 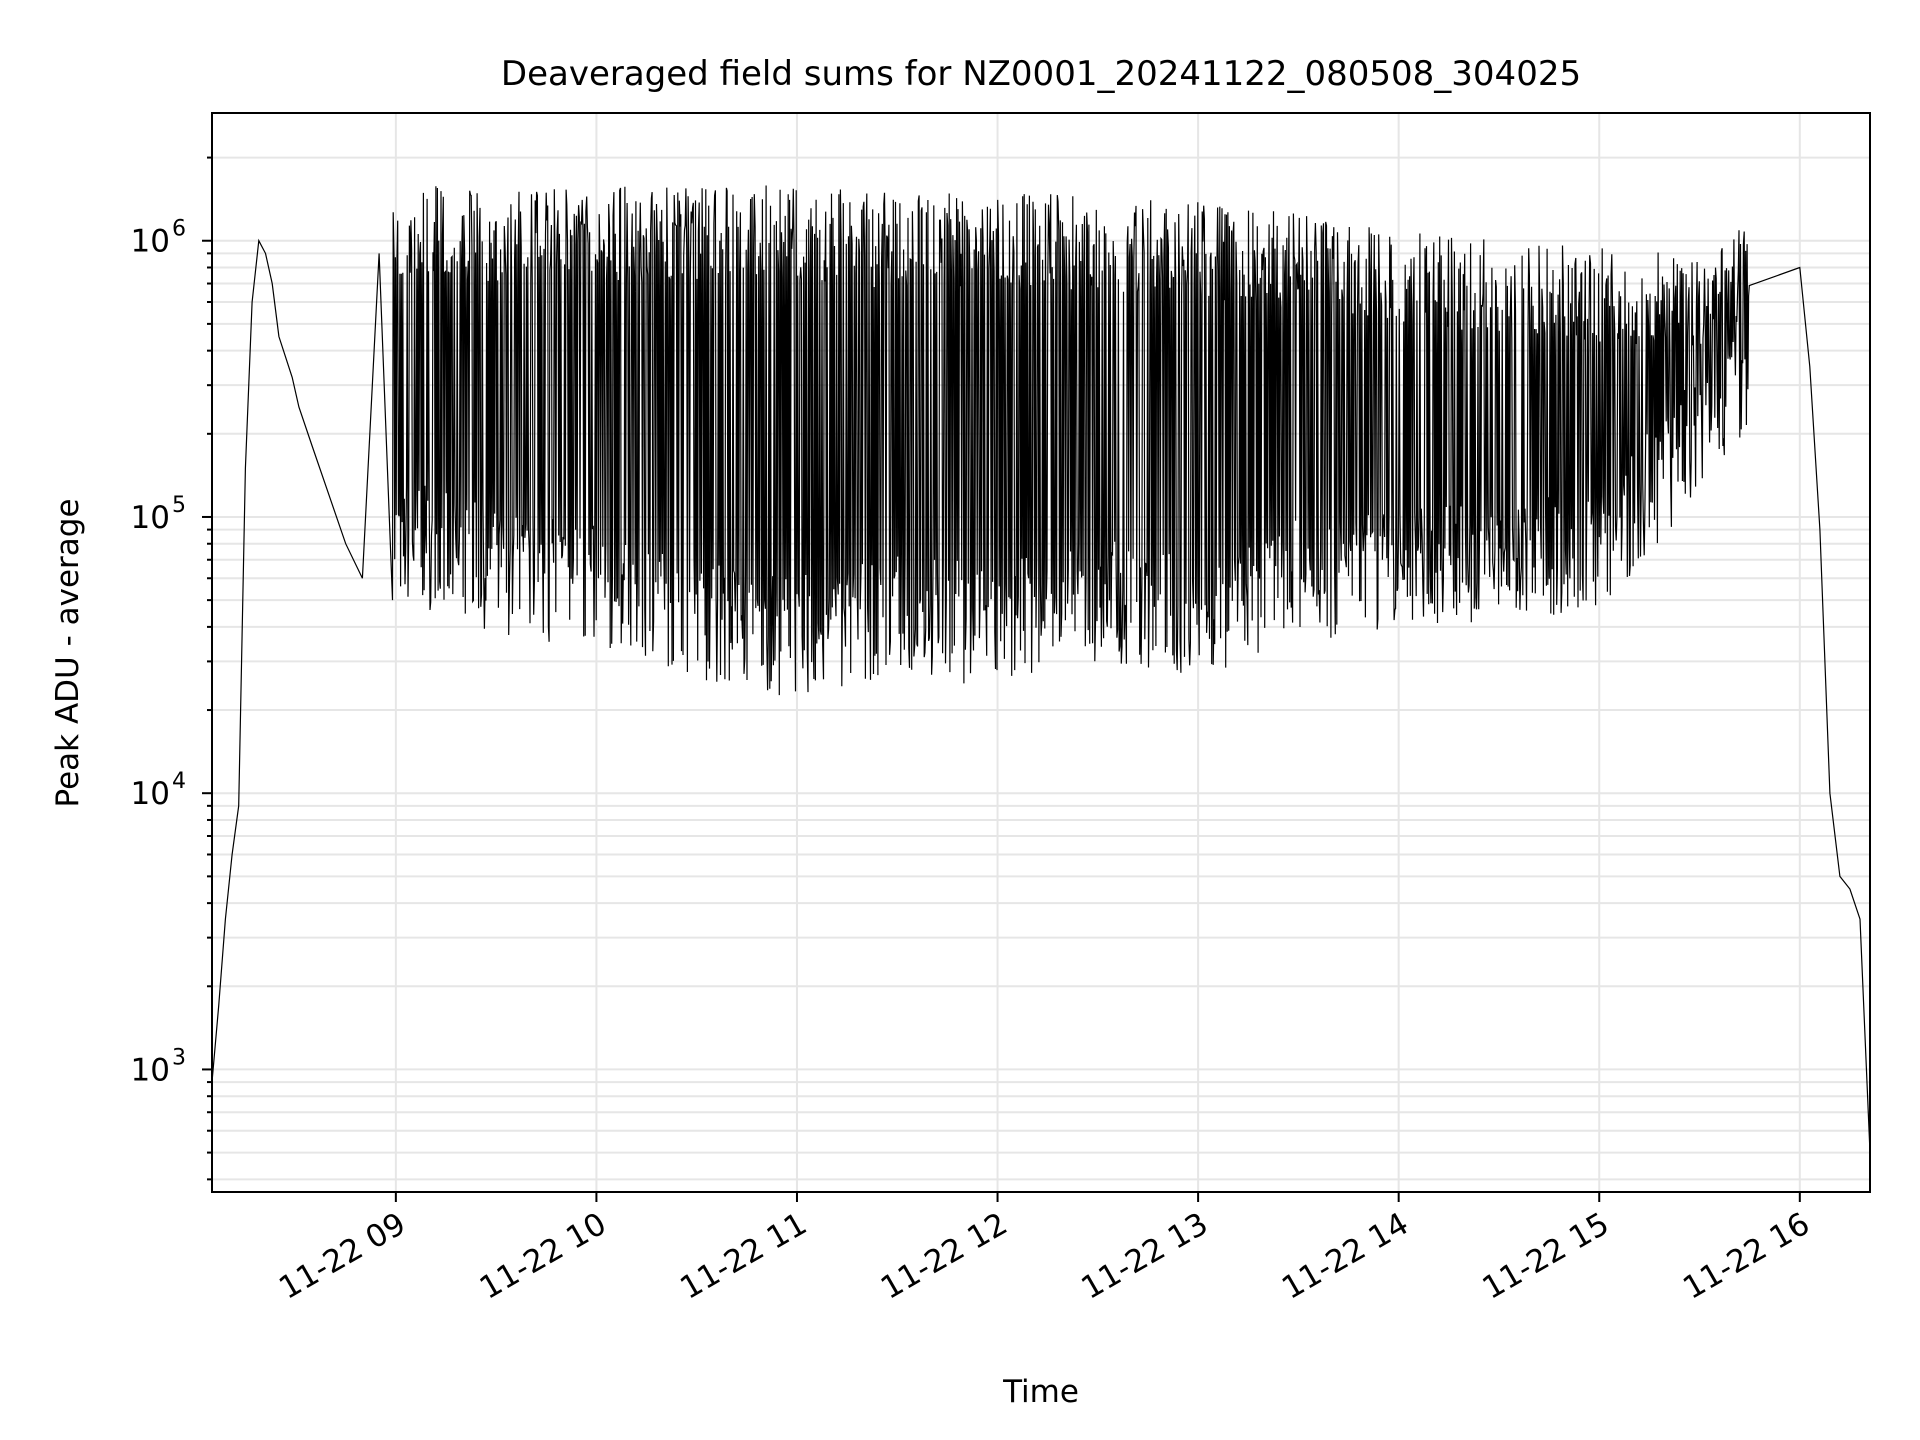 I want to click on x-axis-label: Time, so click(x=1040, y=1392).